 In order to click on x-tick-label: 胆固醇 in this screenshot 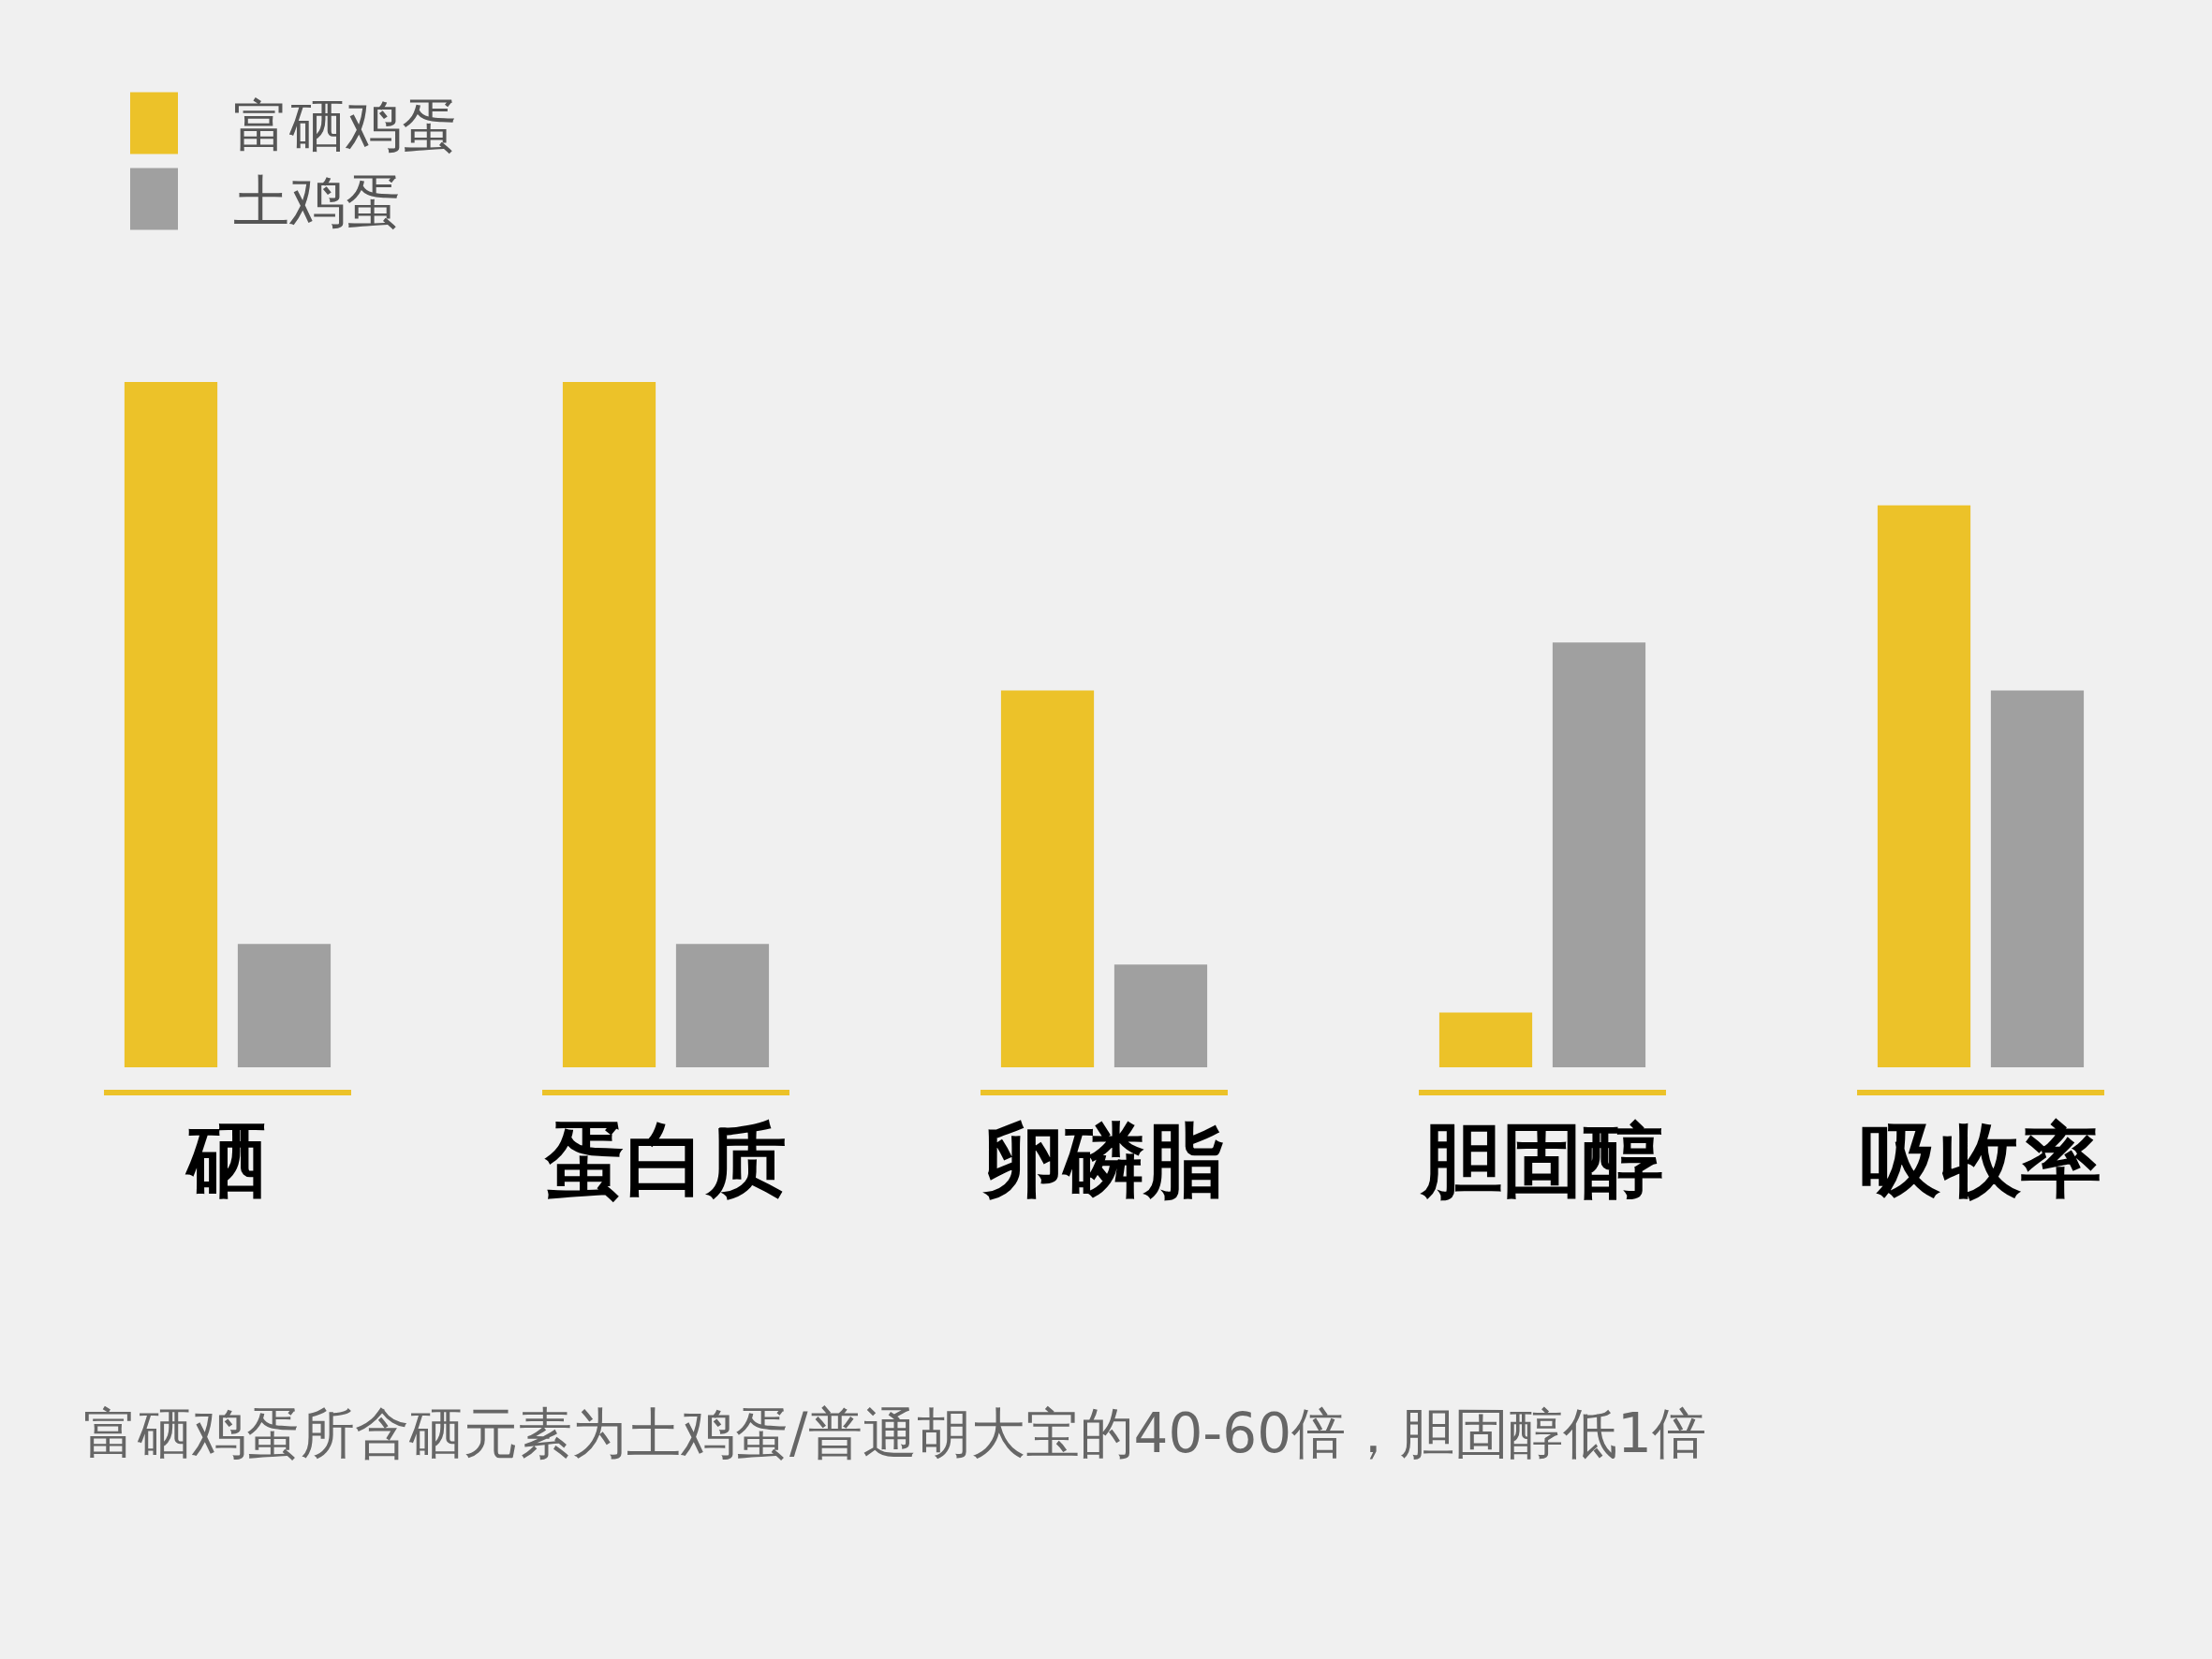, I will do `click(1541, 1160)`.